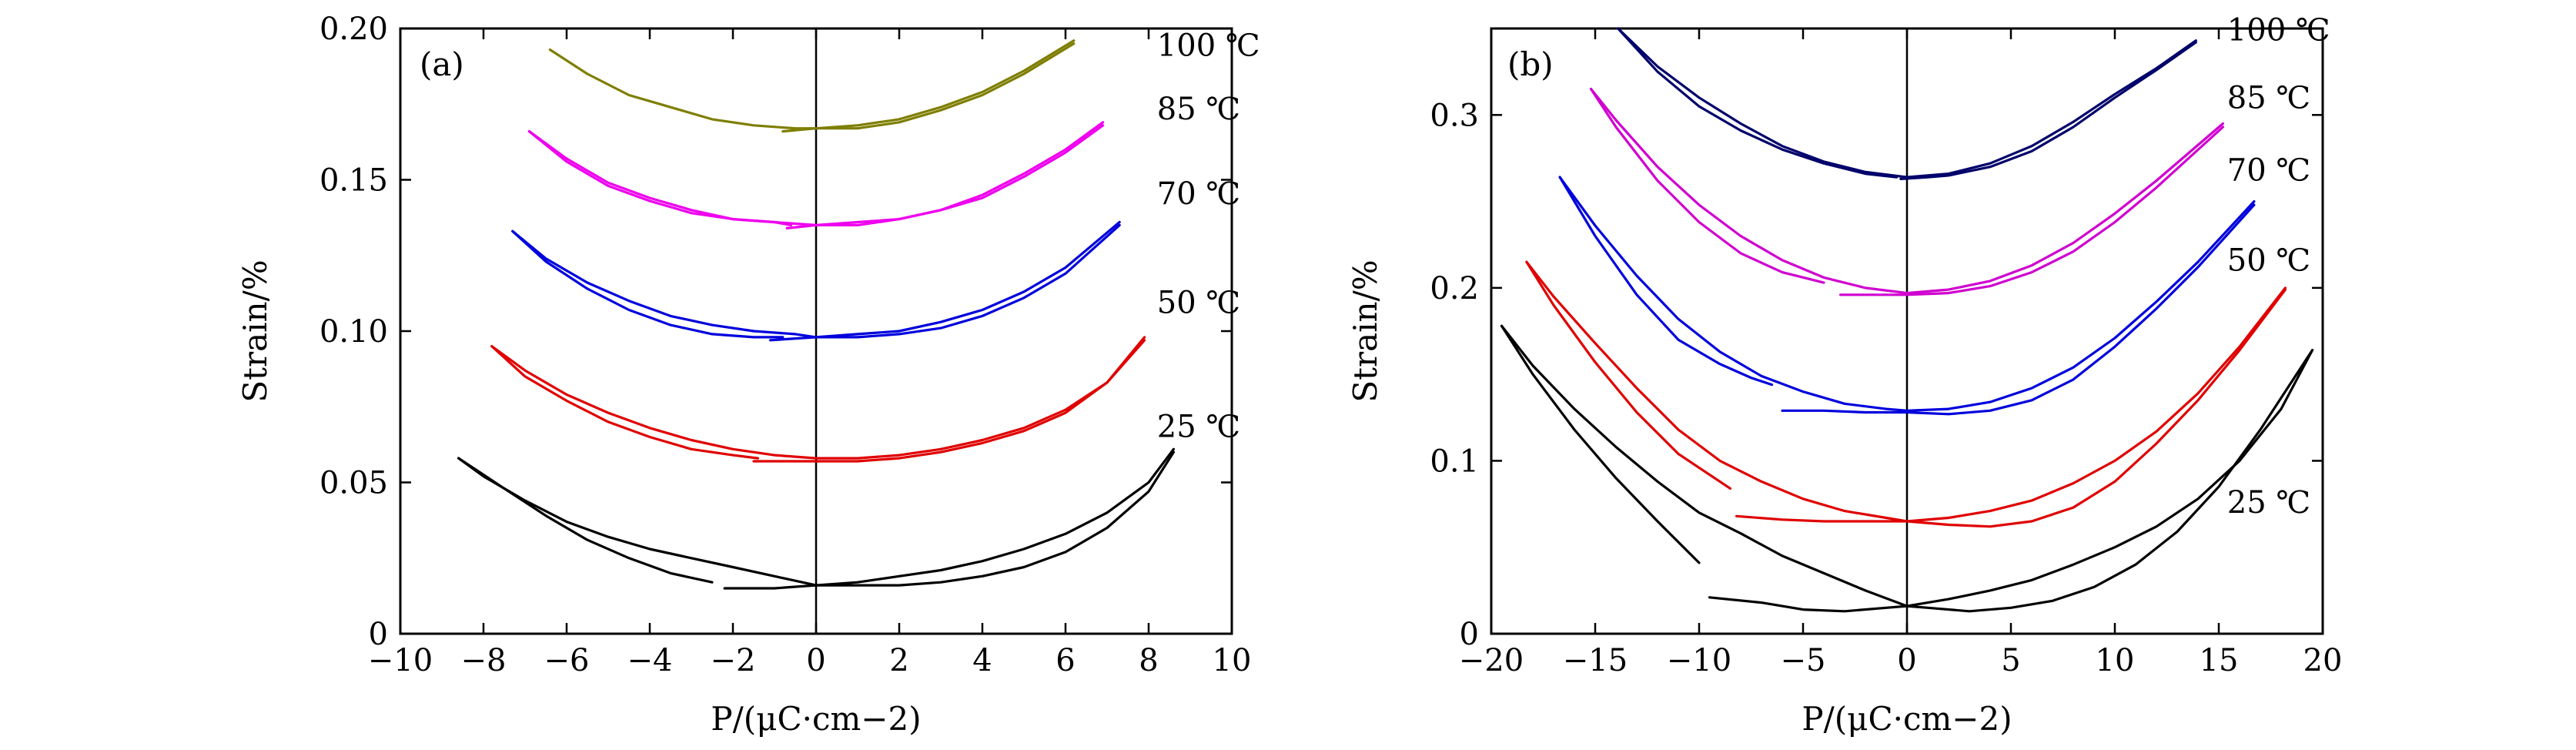 The height and width of the screenshot is (750, 2576). I want to click on panel-b-x-tick-label-6: 10, so click(2115, 660).